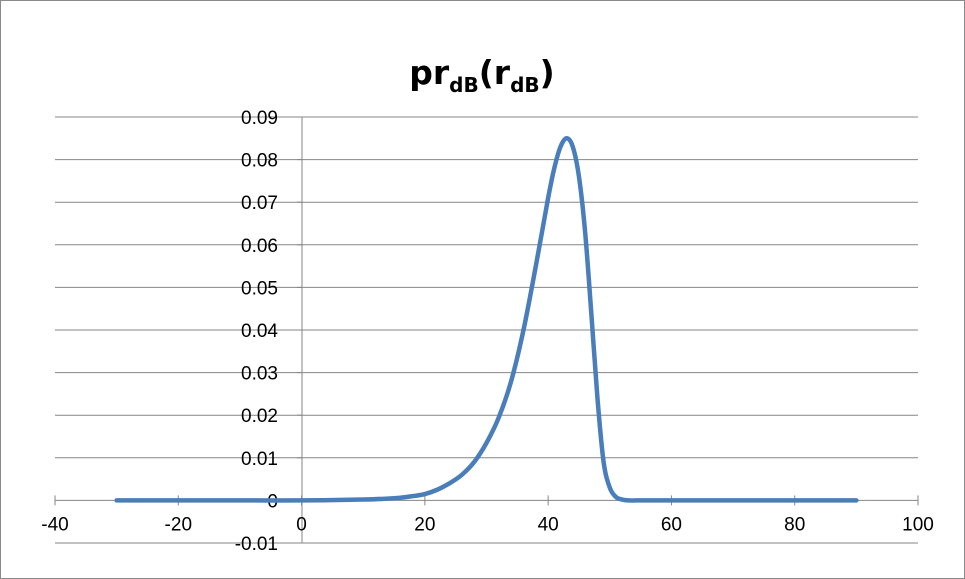 The height and width of the screenshot is (579, 965). What do you see at coordinates (259, 161) in the screenshot?
I see `y-tick-label: 0.08` at bounding box center [259, 161].